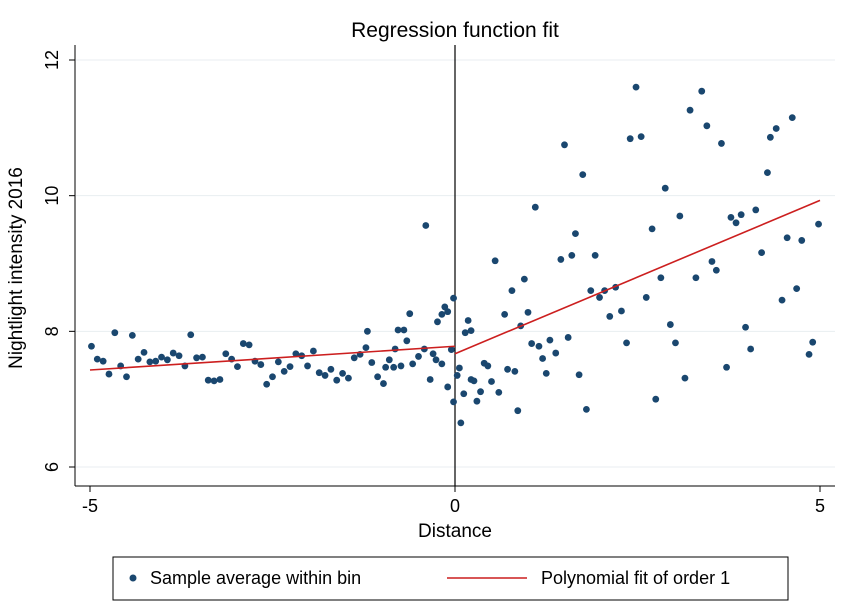  What do you see at coordinates (455, 506) in the screenshot?
I see `x-tick-label: 0` at bounding box center [455, 506].